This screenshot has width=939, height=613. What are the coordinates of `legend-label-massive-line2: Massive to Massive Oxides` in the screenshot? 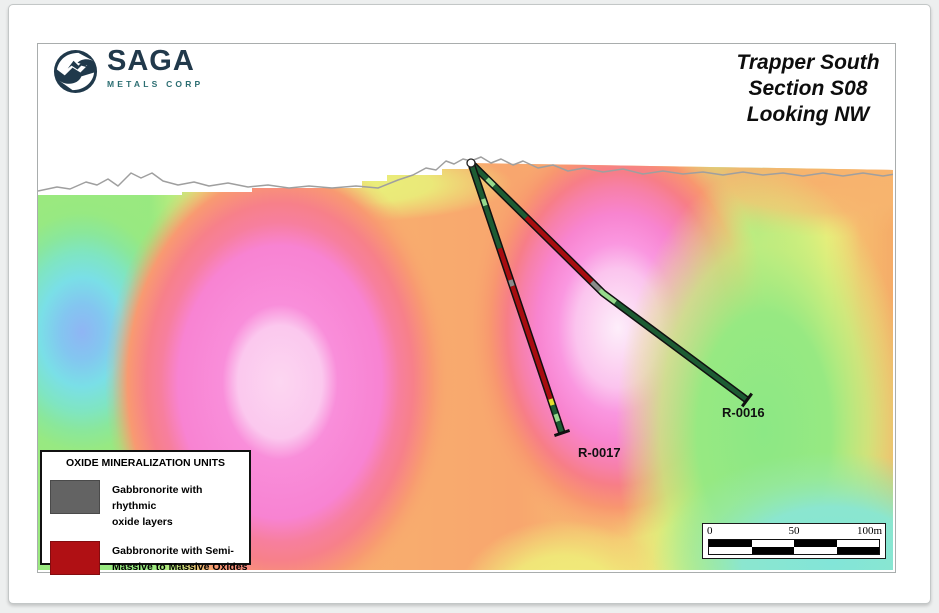 It's located at (180, 567).